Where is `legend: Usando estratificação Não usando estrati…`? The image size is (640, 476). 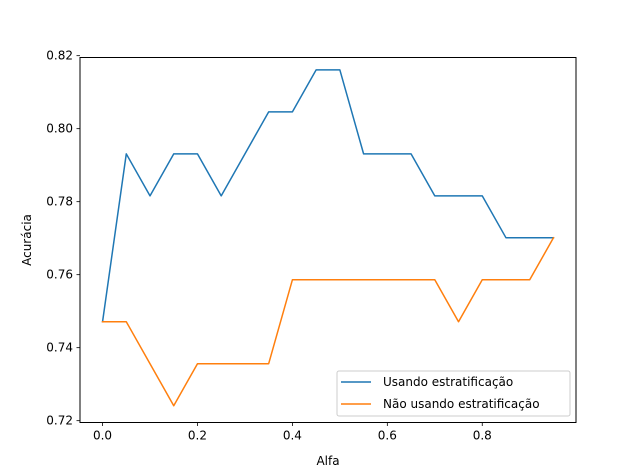 legend: Usando estratificação Não usando estrati… is located at coordinates (453, 393).